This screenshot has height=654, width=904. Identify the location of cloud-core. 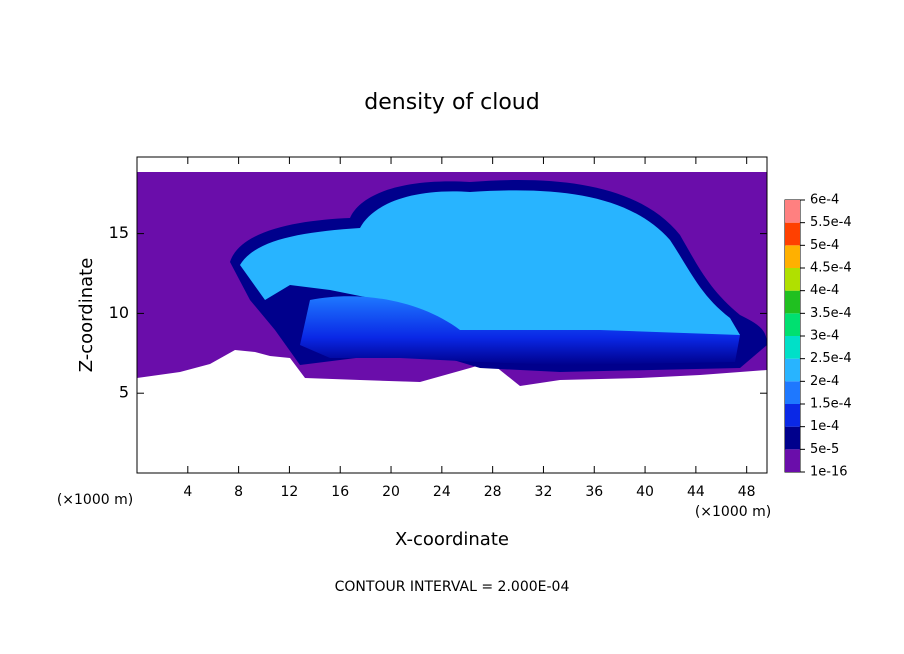
(490, 267).